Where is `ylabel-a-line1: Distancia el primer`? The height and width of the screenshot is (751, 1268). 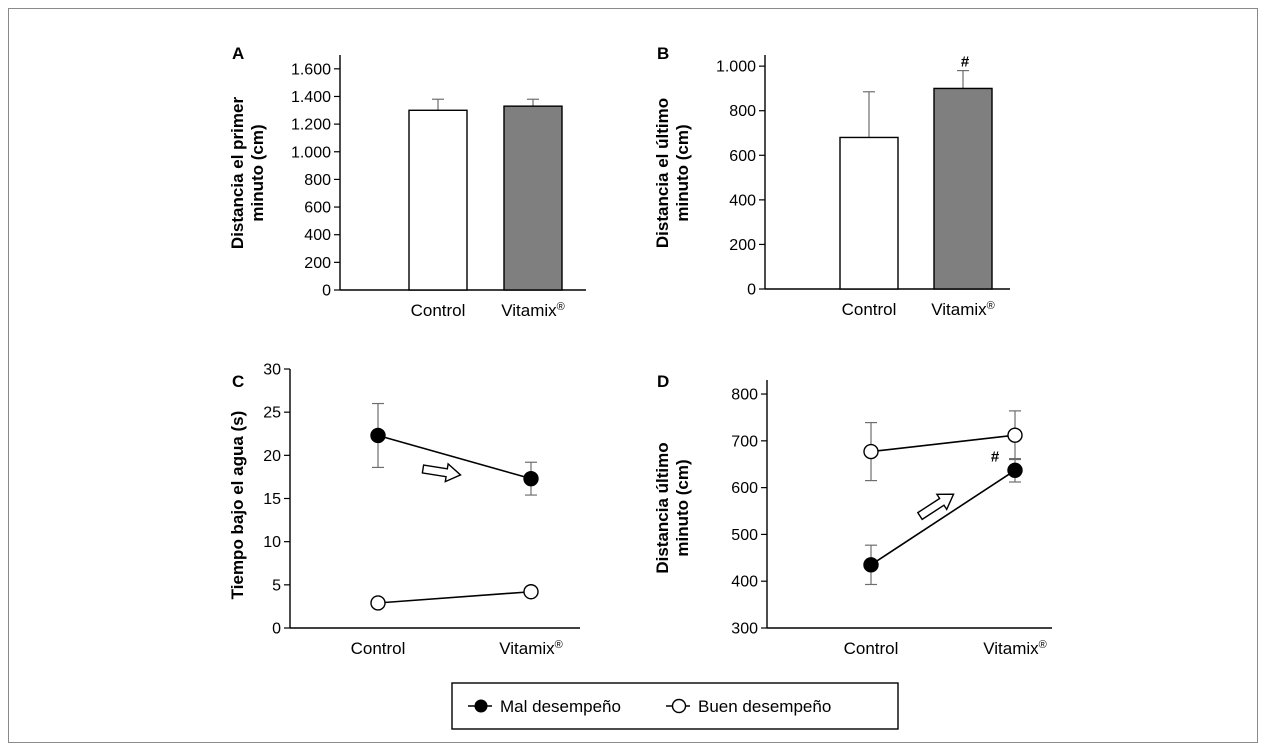
ylabel-a-line1: Distancia el primer is located at coordinates (237, 173).